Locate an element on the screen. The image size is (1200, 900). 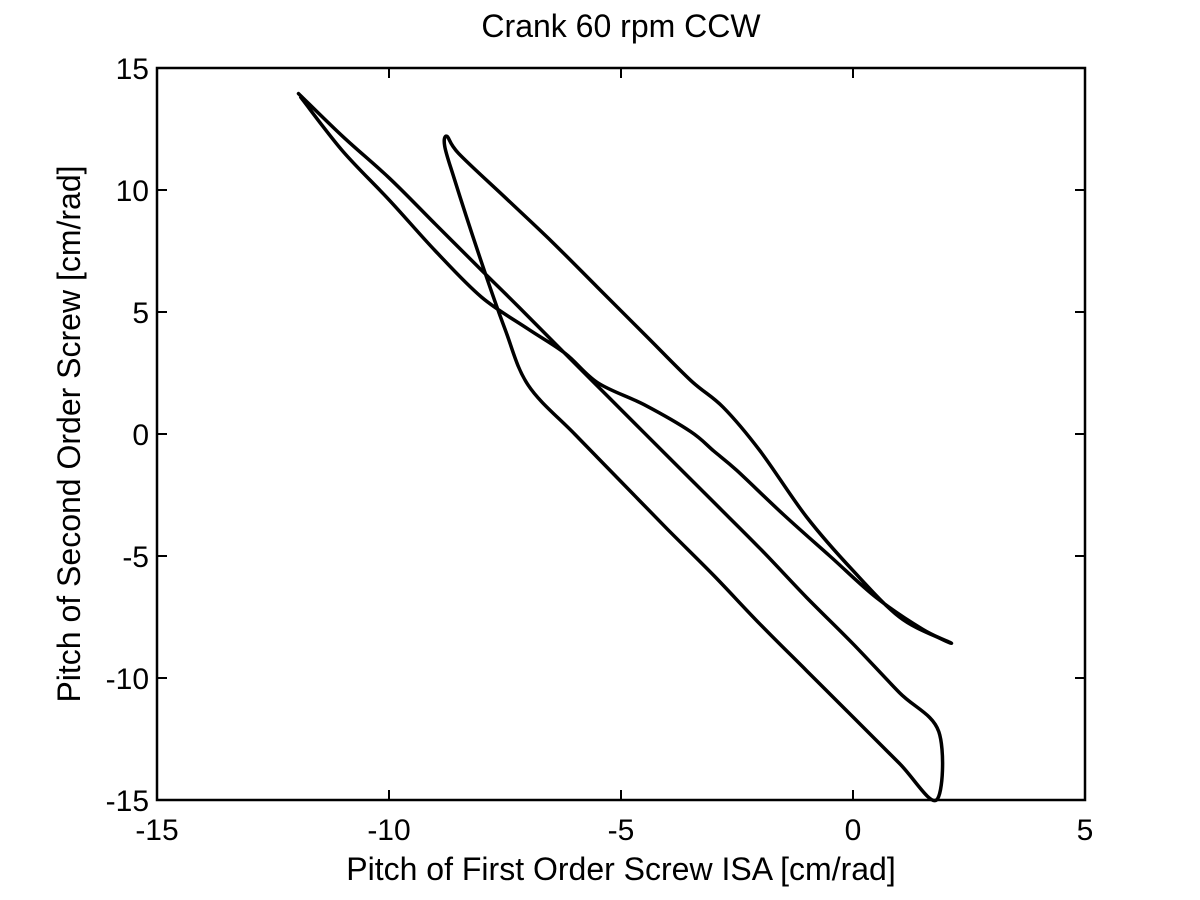
x-tick-label: -5 is located at coordinates (621, 830).